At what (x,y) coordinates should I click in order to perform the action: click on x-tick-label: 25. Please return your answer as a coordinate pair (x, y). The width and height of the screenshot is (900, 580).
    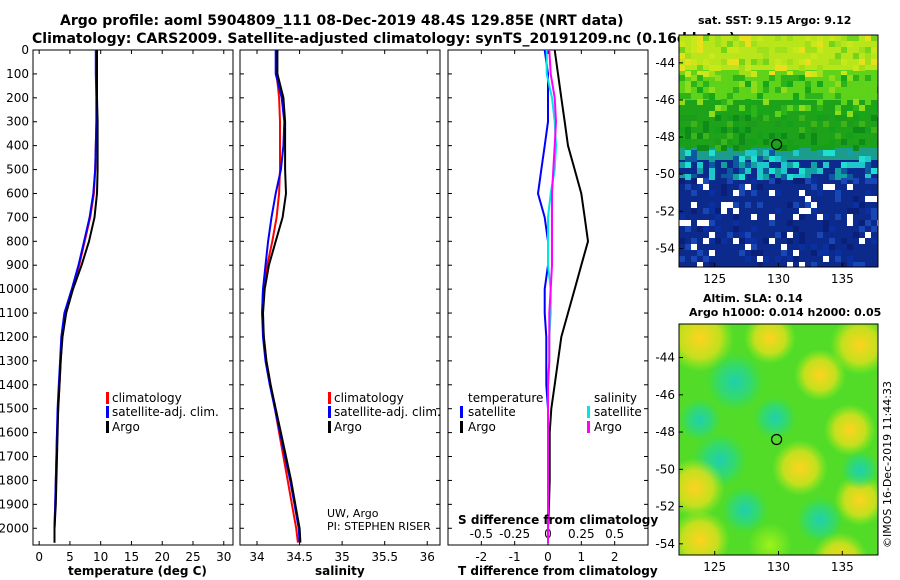
    Looking at the image, I should click on (192, 557).